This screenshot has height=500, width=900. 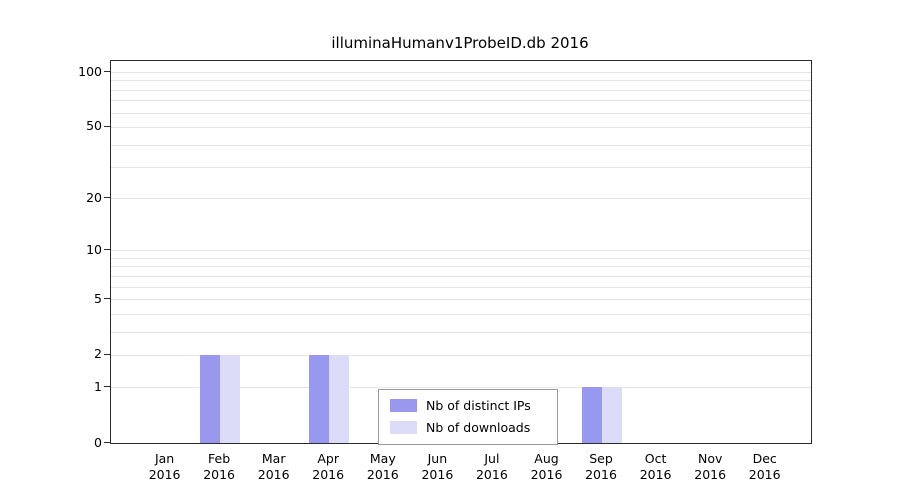 I want to click on legend-label-downloads: Nb of downloads, so click(x=478, y=427).